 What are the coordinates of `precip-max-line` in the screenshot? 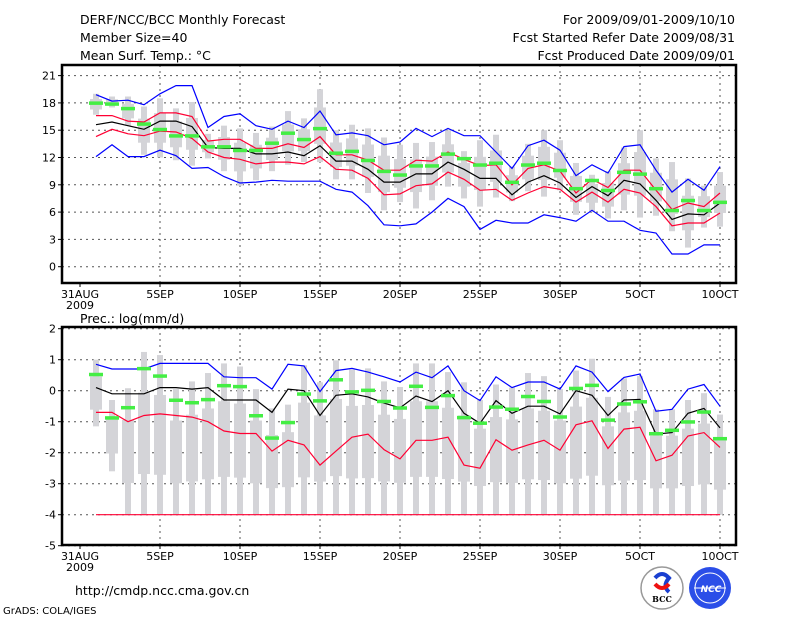 It's located at (408, 387).